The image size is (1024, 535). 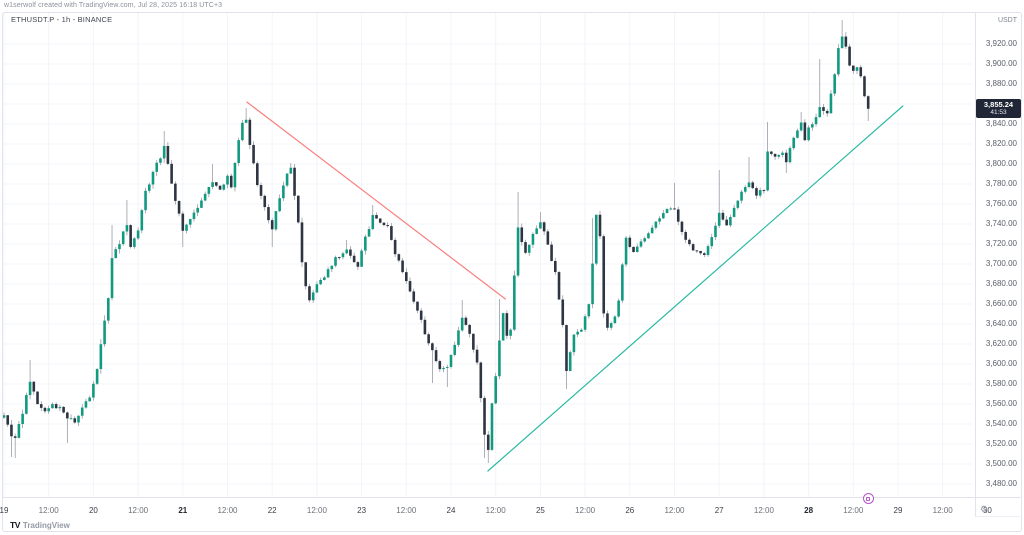 I want to click on price-tick-label: 3,820.00, so click(x=1001, y=143).